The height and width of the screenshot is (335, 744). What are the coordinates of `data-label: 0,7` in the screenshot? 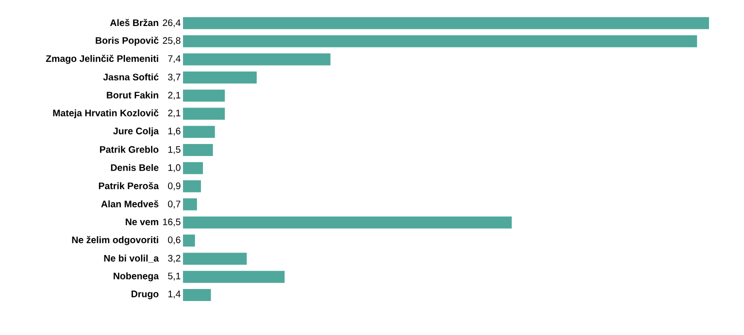 It's located at (174, 204).